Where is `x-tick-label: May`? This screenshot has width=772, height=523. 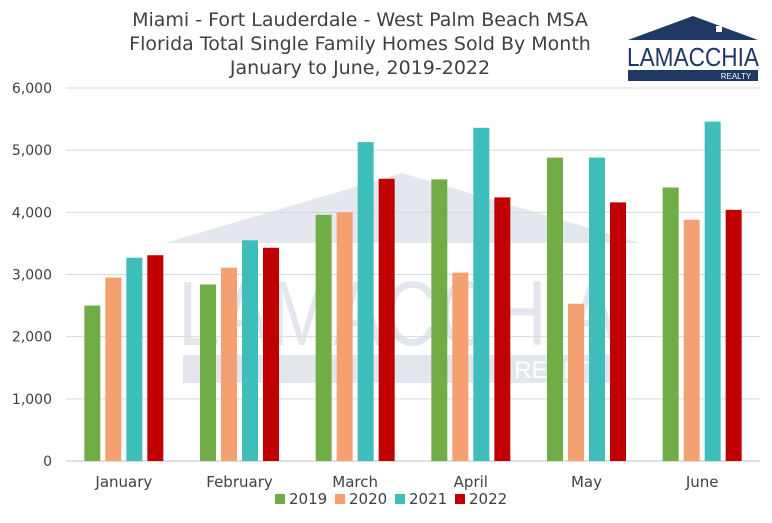
x-tick-label: May is located at coordinates (586, 482).